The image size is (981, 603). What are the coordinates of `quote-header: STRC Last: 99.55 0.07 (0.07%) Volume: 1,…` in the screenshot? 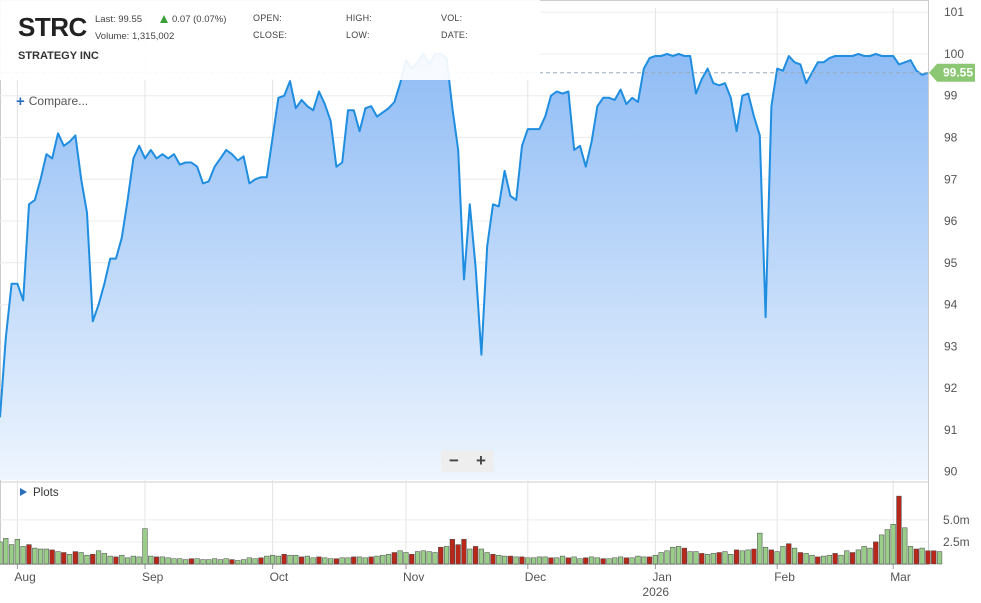 It's located at (270, 40).